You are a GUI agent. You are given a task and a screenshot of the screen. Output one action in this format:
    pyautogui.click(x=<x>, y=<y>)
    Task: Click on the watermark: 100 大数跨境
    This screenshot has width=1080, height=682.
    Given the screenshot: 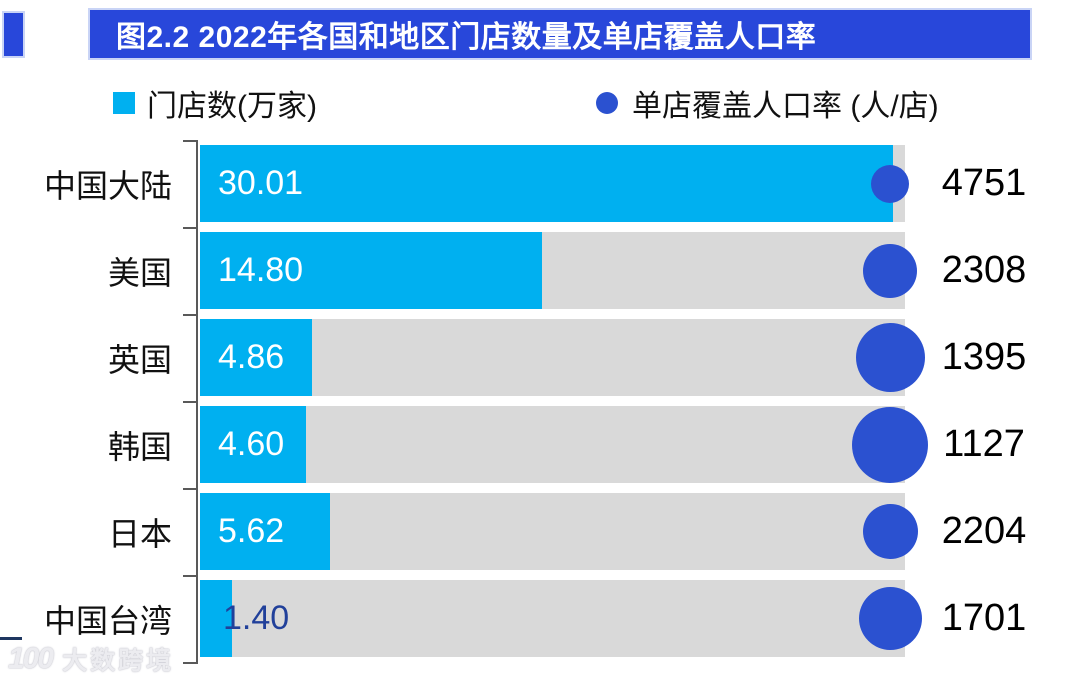 What is the action you would take?
    pyautogui.click(x=91, y=659)
    